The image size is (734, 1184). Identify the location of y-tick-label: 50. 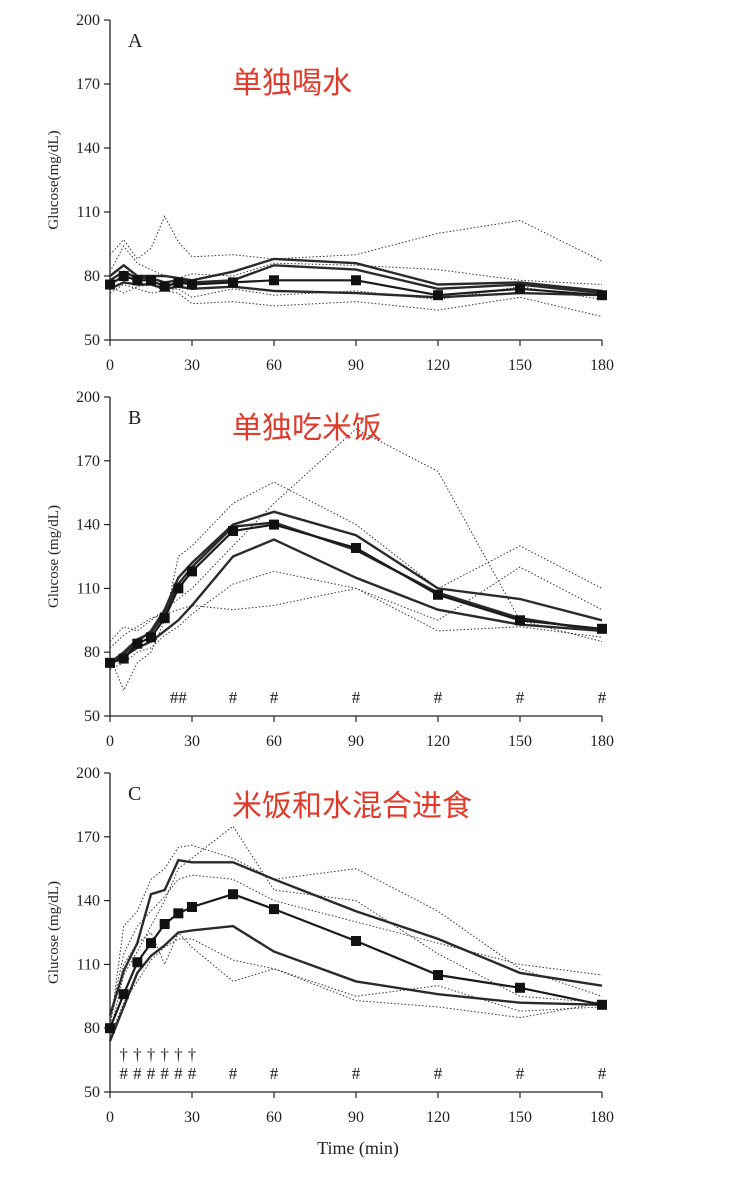
(92, 716).